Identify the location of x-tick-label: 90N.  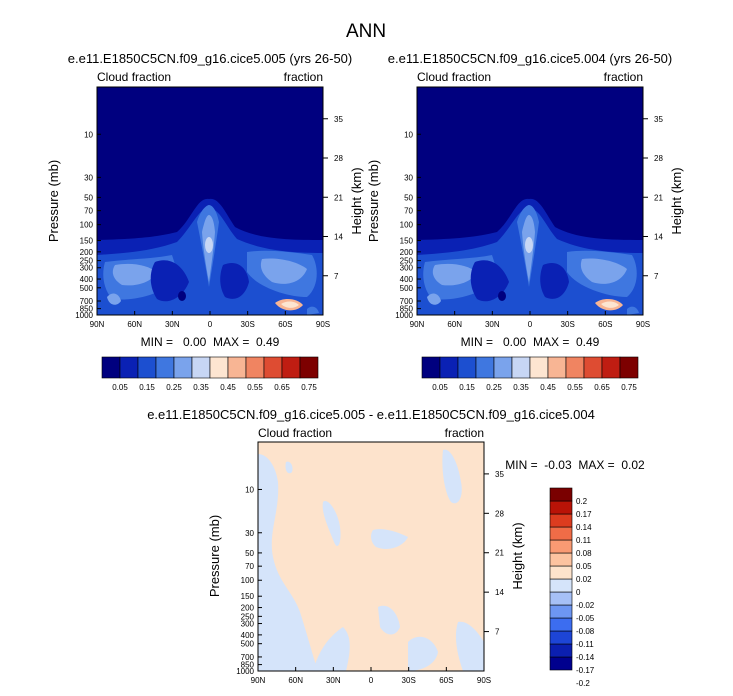
(258, 680).